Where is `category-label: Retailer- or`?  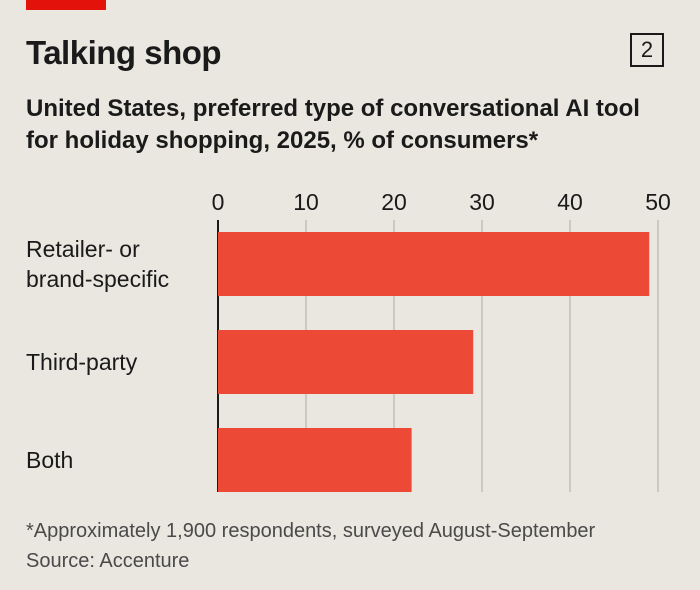 category-label: Retailer- or is located at coordinates (83, 249).